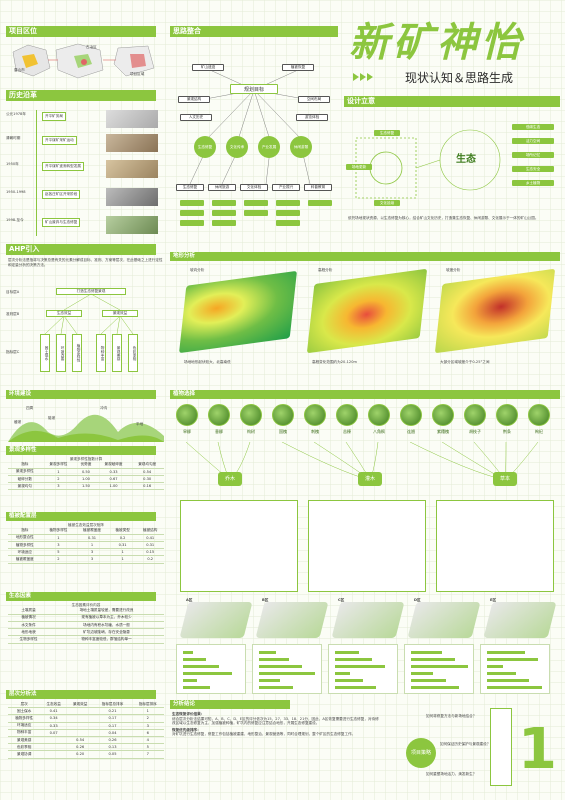  Describe the element at coordinates (238, 312) in the screenshot. I see `aspect-map` at that location.